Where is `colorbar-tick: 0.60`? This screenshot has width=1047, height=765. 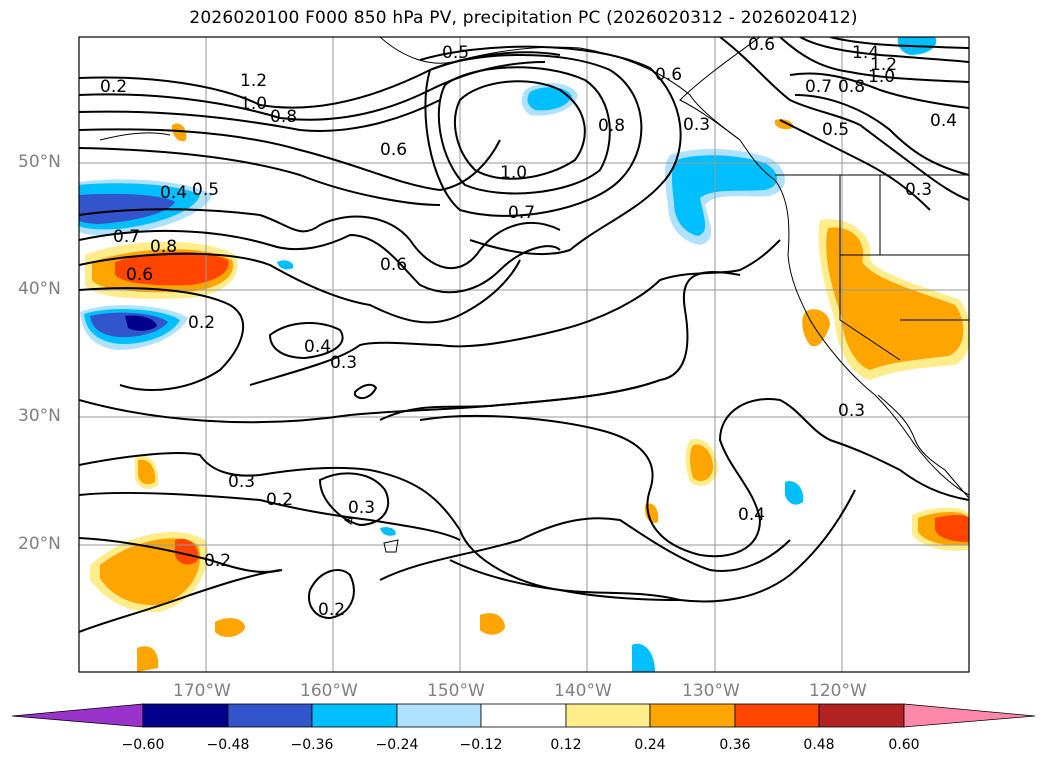
colorbar-tick: 0.60 is located at coordinates (904, 745).